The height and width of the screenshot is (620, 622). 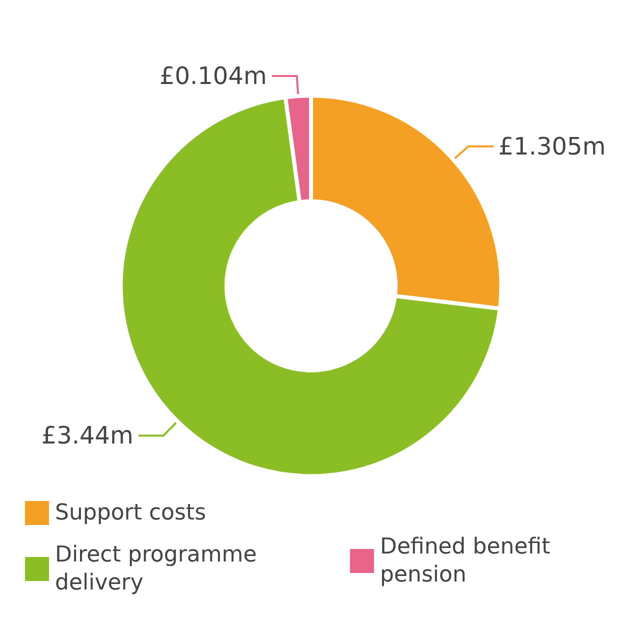 What do you see at coordinates (213, 76) in the screenshot?
I see `data-label: £0.104m` at bounding box center [213, 76].